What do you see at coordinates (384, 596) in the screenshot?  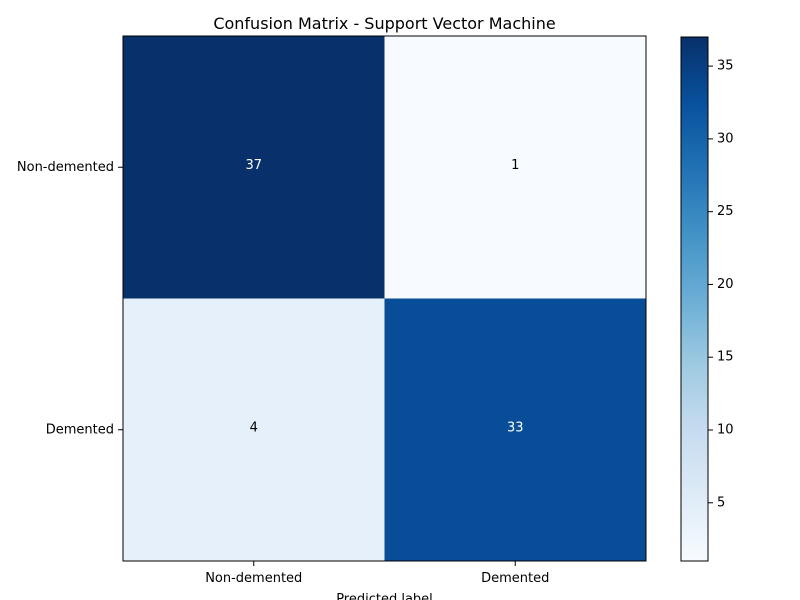 I see `x-axis-label: Predicted label` at bounding box center [384, 596].